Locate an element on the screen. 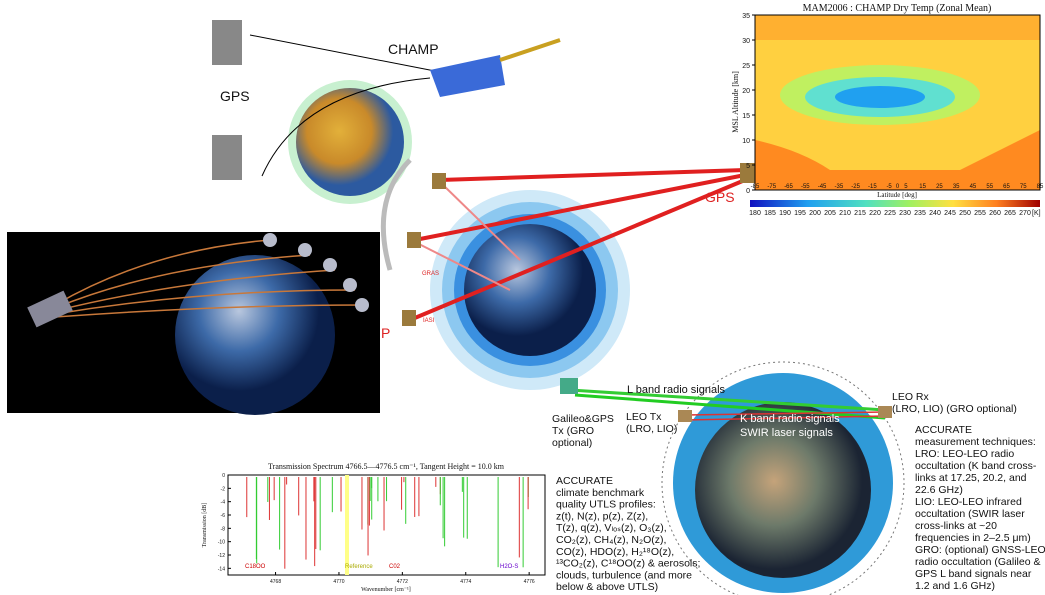  y-label: Transmission [dB] is located at coordinates (205, 525).